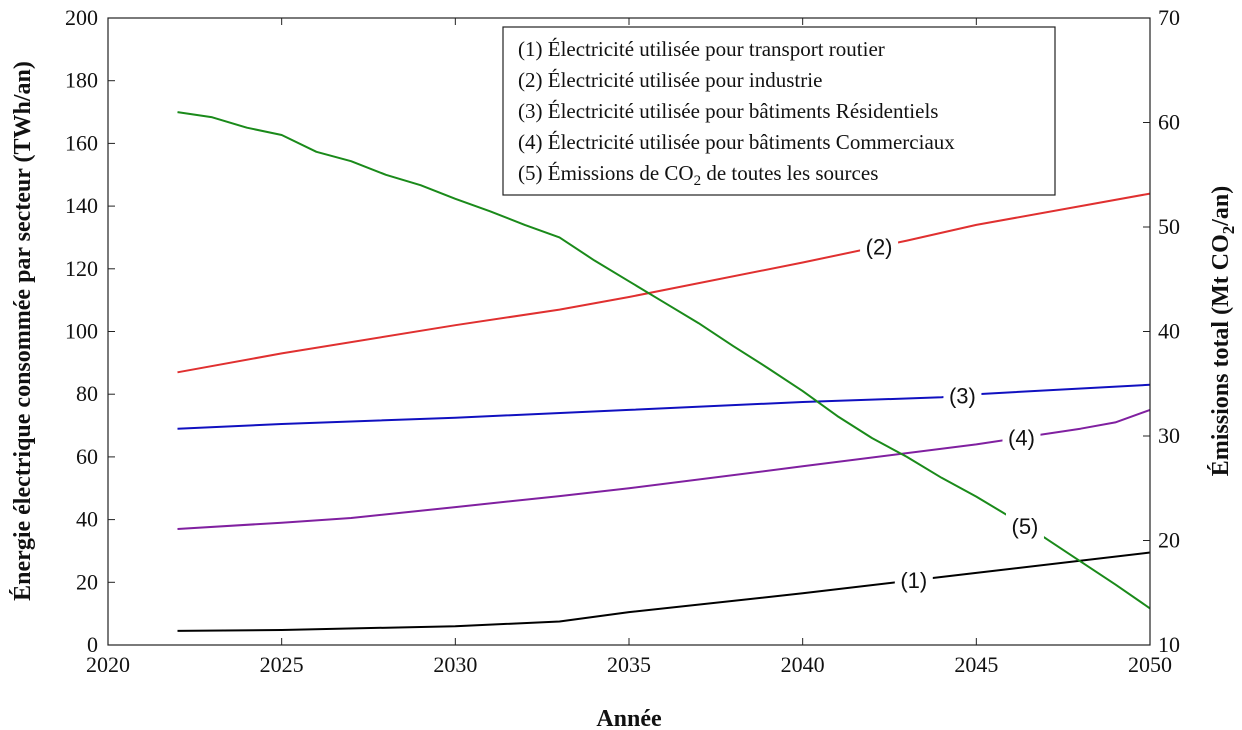 The width and height of the screenshot is (1242, 730). I want to click on x-tick-label: 2040, so click(803, 664).